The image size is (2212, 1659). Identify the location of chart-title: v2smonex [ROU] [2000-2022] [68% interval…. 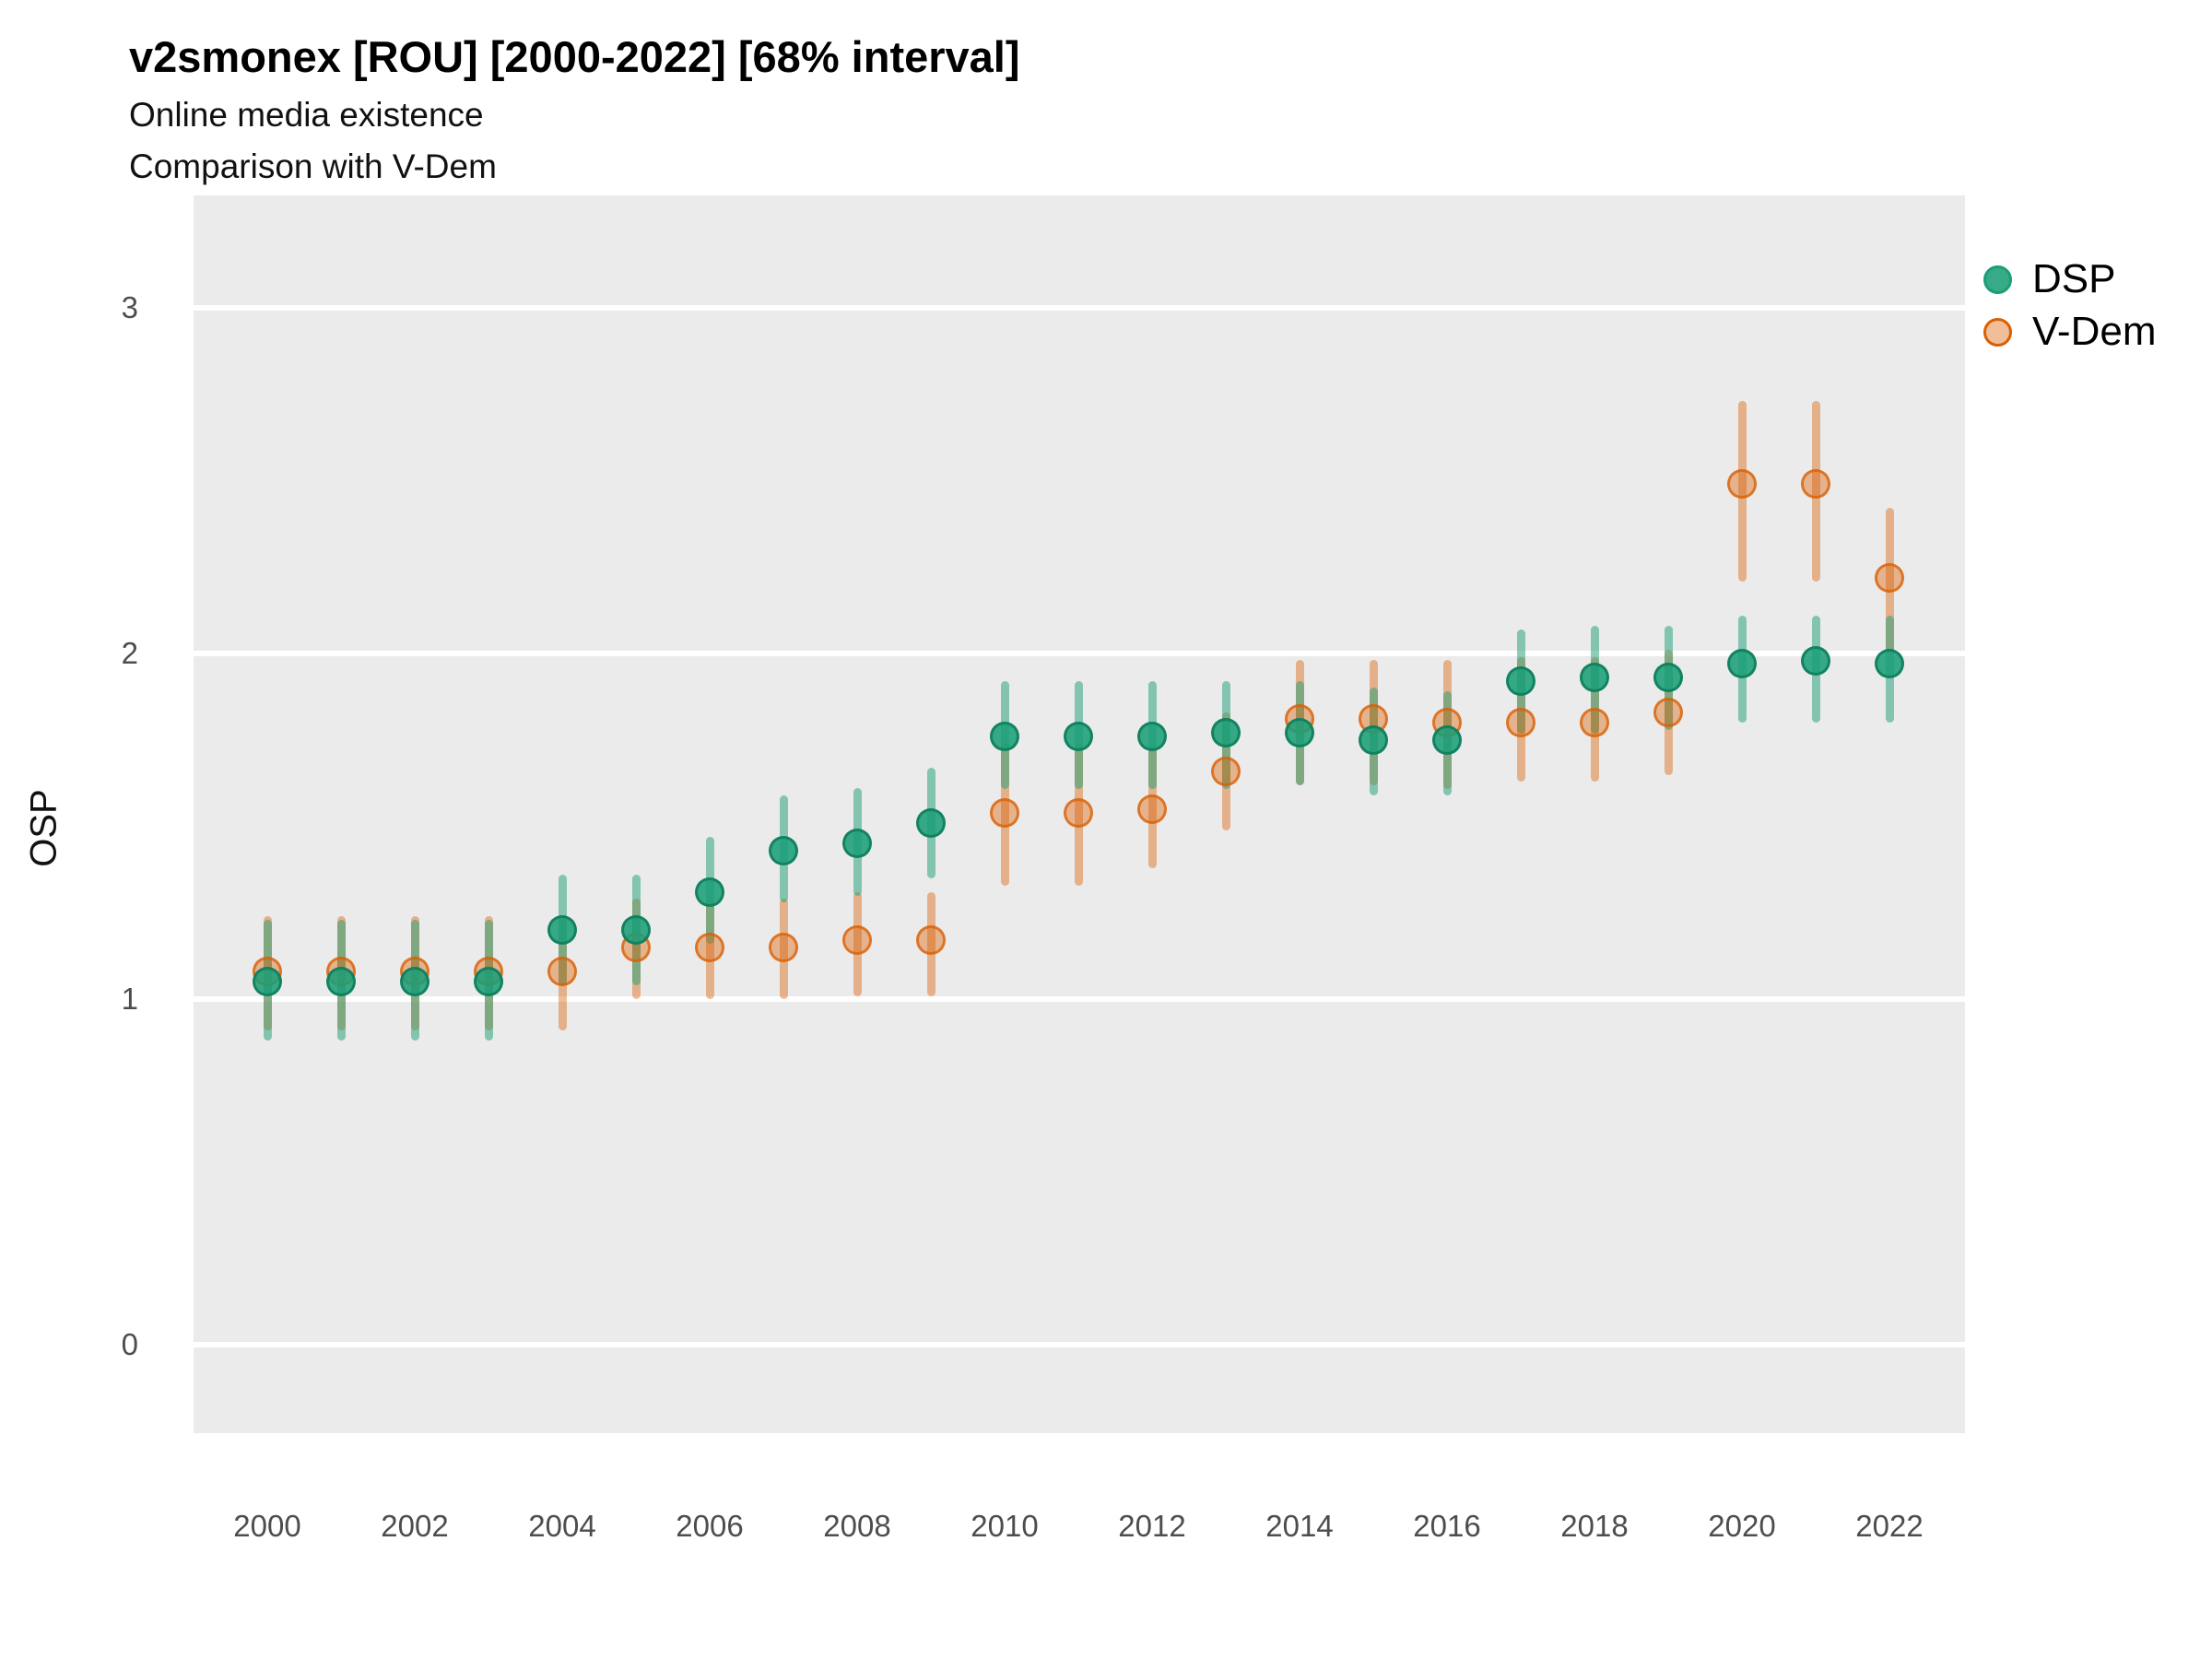
(574, 56).